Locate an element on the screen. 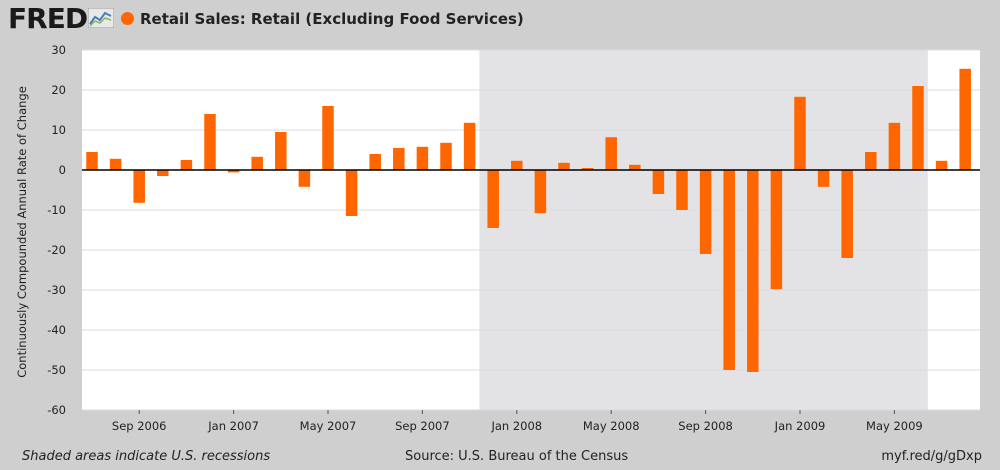 This screenshot has height=470, width=1000. fred-logo: FRED is located at coordinates (48, 18).